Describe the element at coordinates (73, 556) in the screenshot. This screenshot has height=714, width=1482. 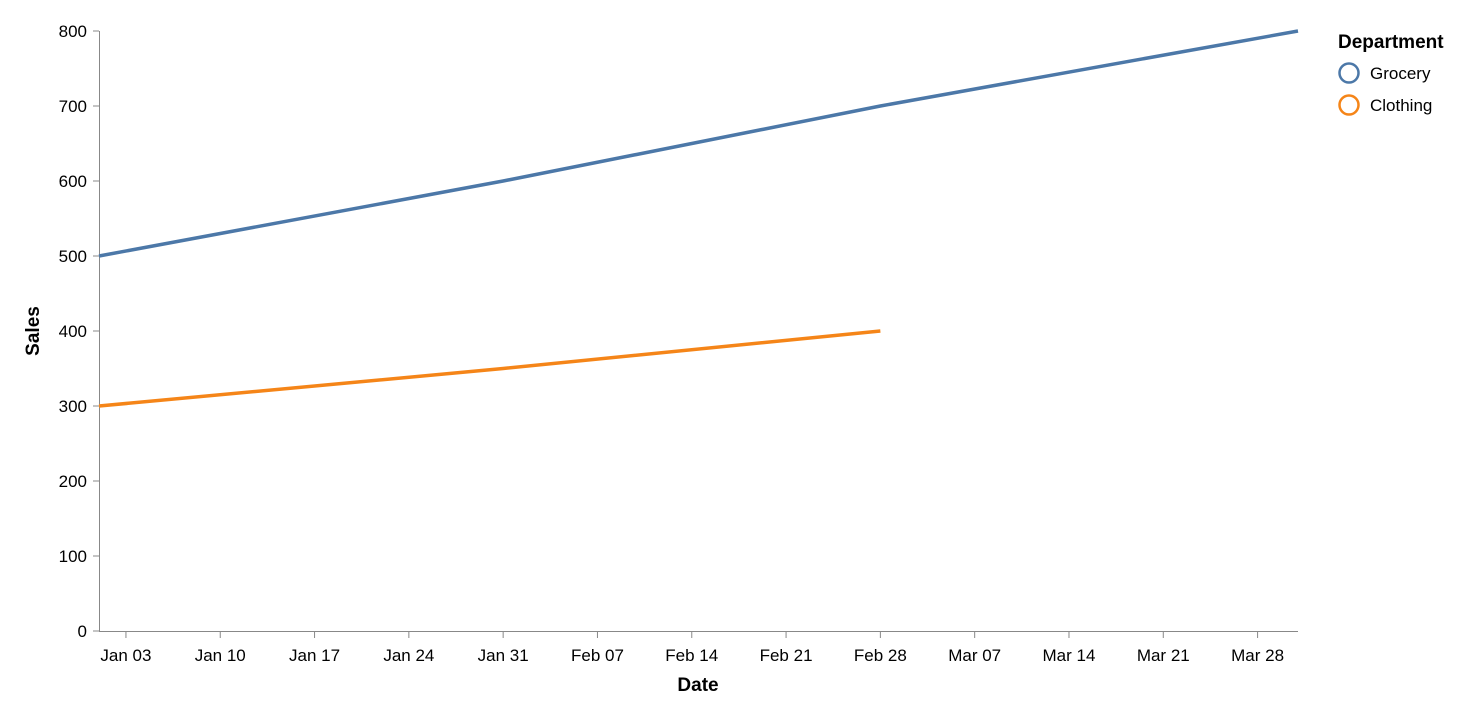
I see `y-tick-label: 100` at that location.